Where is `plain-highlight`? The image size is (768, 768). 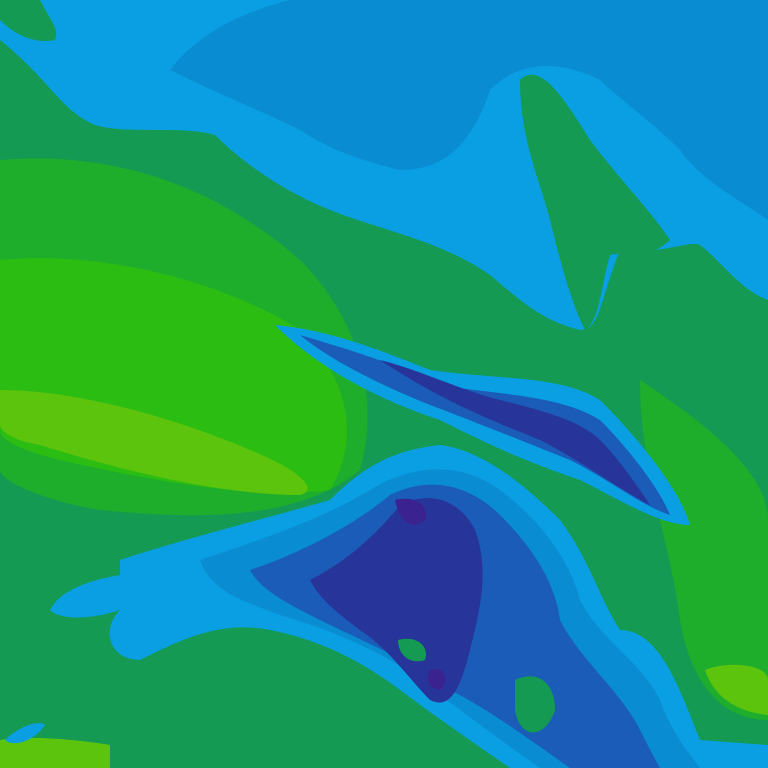 plain-highlight is located at coordinates (154, 442).